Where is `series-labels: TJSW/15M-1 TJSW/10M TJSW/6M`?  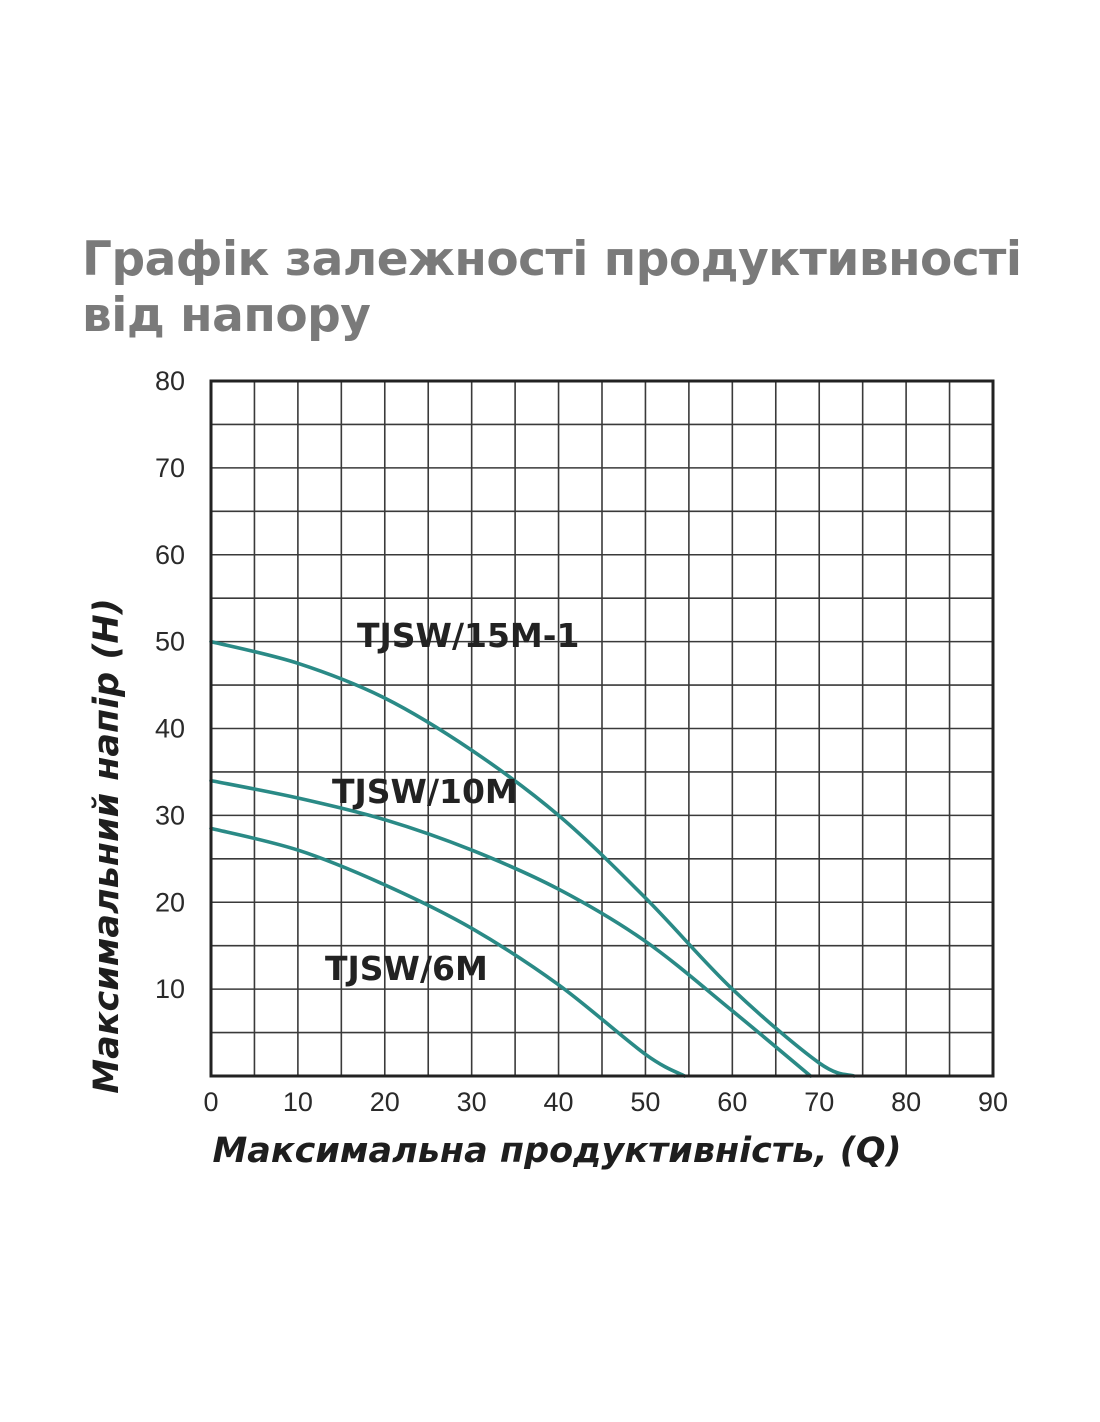
series-labels: TJSW/15M-1 TJSW/10M TJSW/6M is located at coordinates (452, 802).